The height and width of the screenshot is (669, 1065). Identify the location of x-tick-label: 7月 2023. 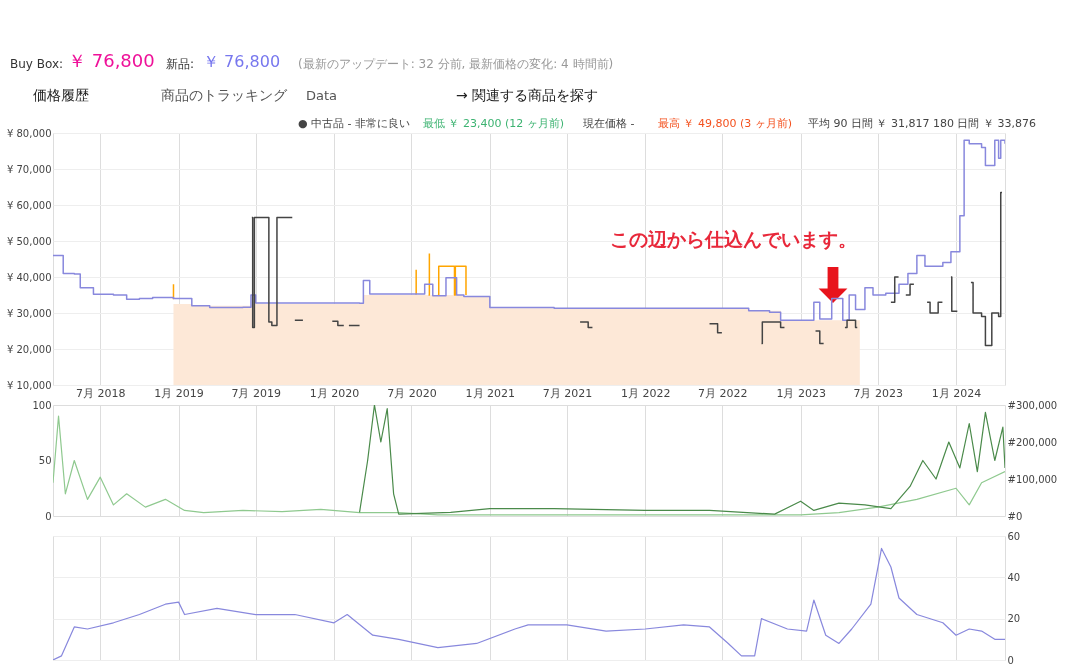
(878, 393).